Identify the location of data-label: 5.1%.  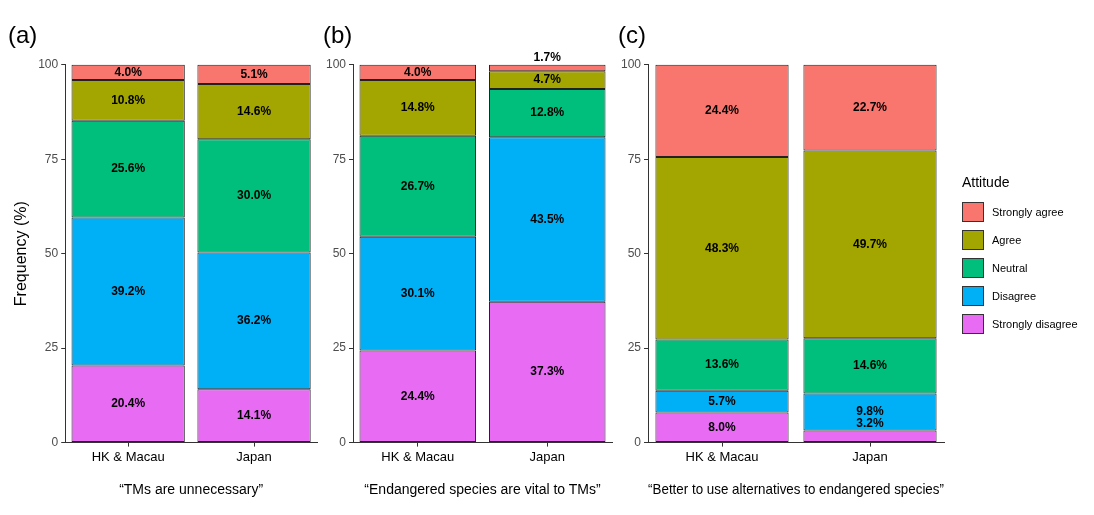
(254, 73).